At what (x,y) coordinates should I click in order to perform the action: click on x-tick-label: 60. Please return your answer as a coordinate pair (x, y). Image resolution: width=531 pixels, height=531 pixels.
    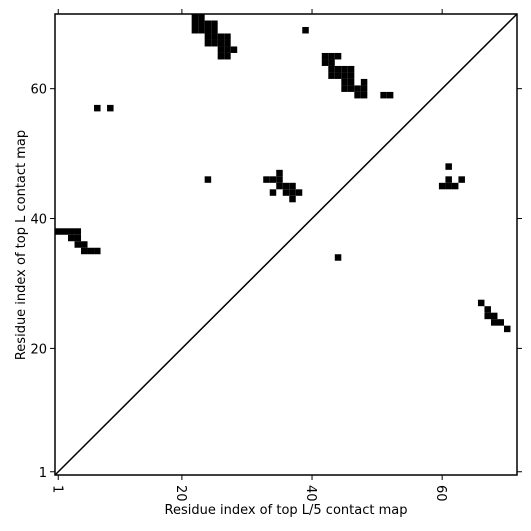
    Looking at the image, I should click on (440, 493).